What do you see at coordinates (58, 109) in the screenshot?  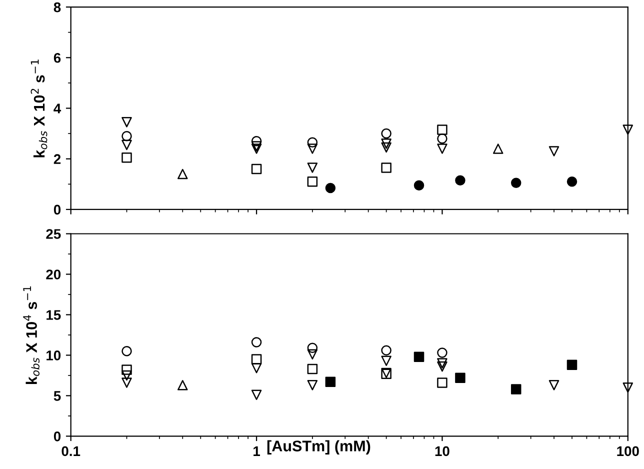 I see `y-tick-label: 4` at bounding box center [58, 109].